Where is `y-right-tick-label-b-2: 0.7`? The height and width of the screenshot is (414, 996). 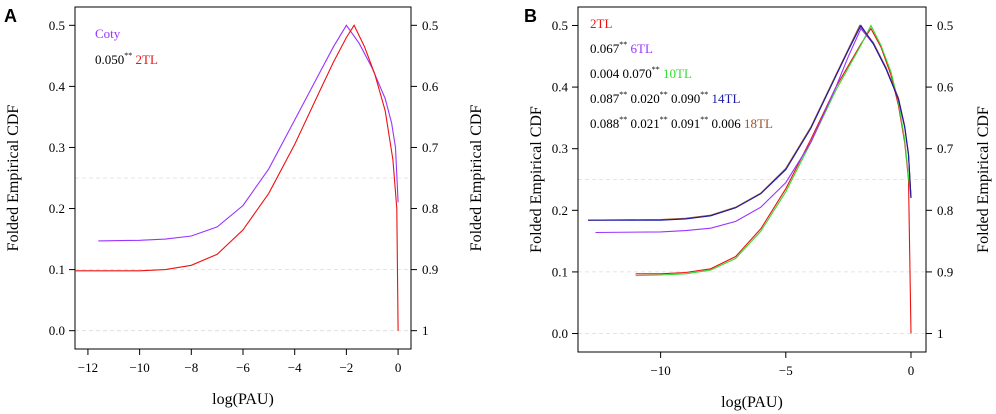 y-right-tick-label-b-2: 0.7 is located at coordinates (945, 148).